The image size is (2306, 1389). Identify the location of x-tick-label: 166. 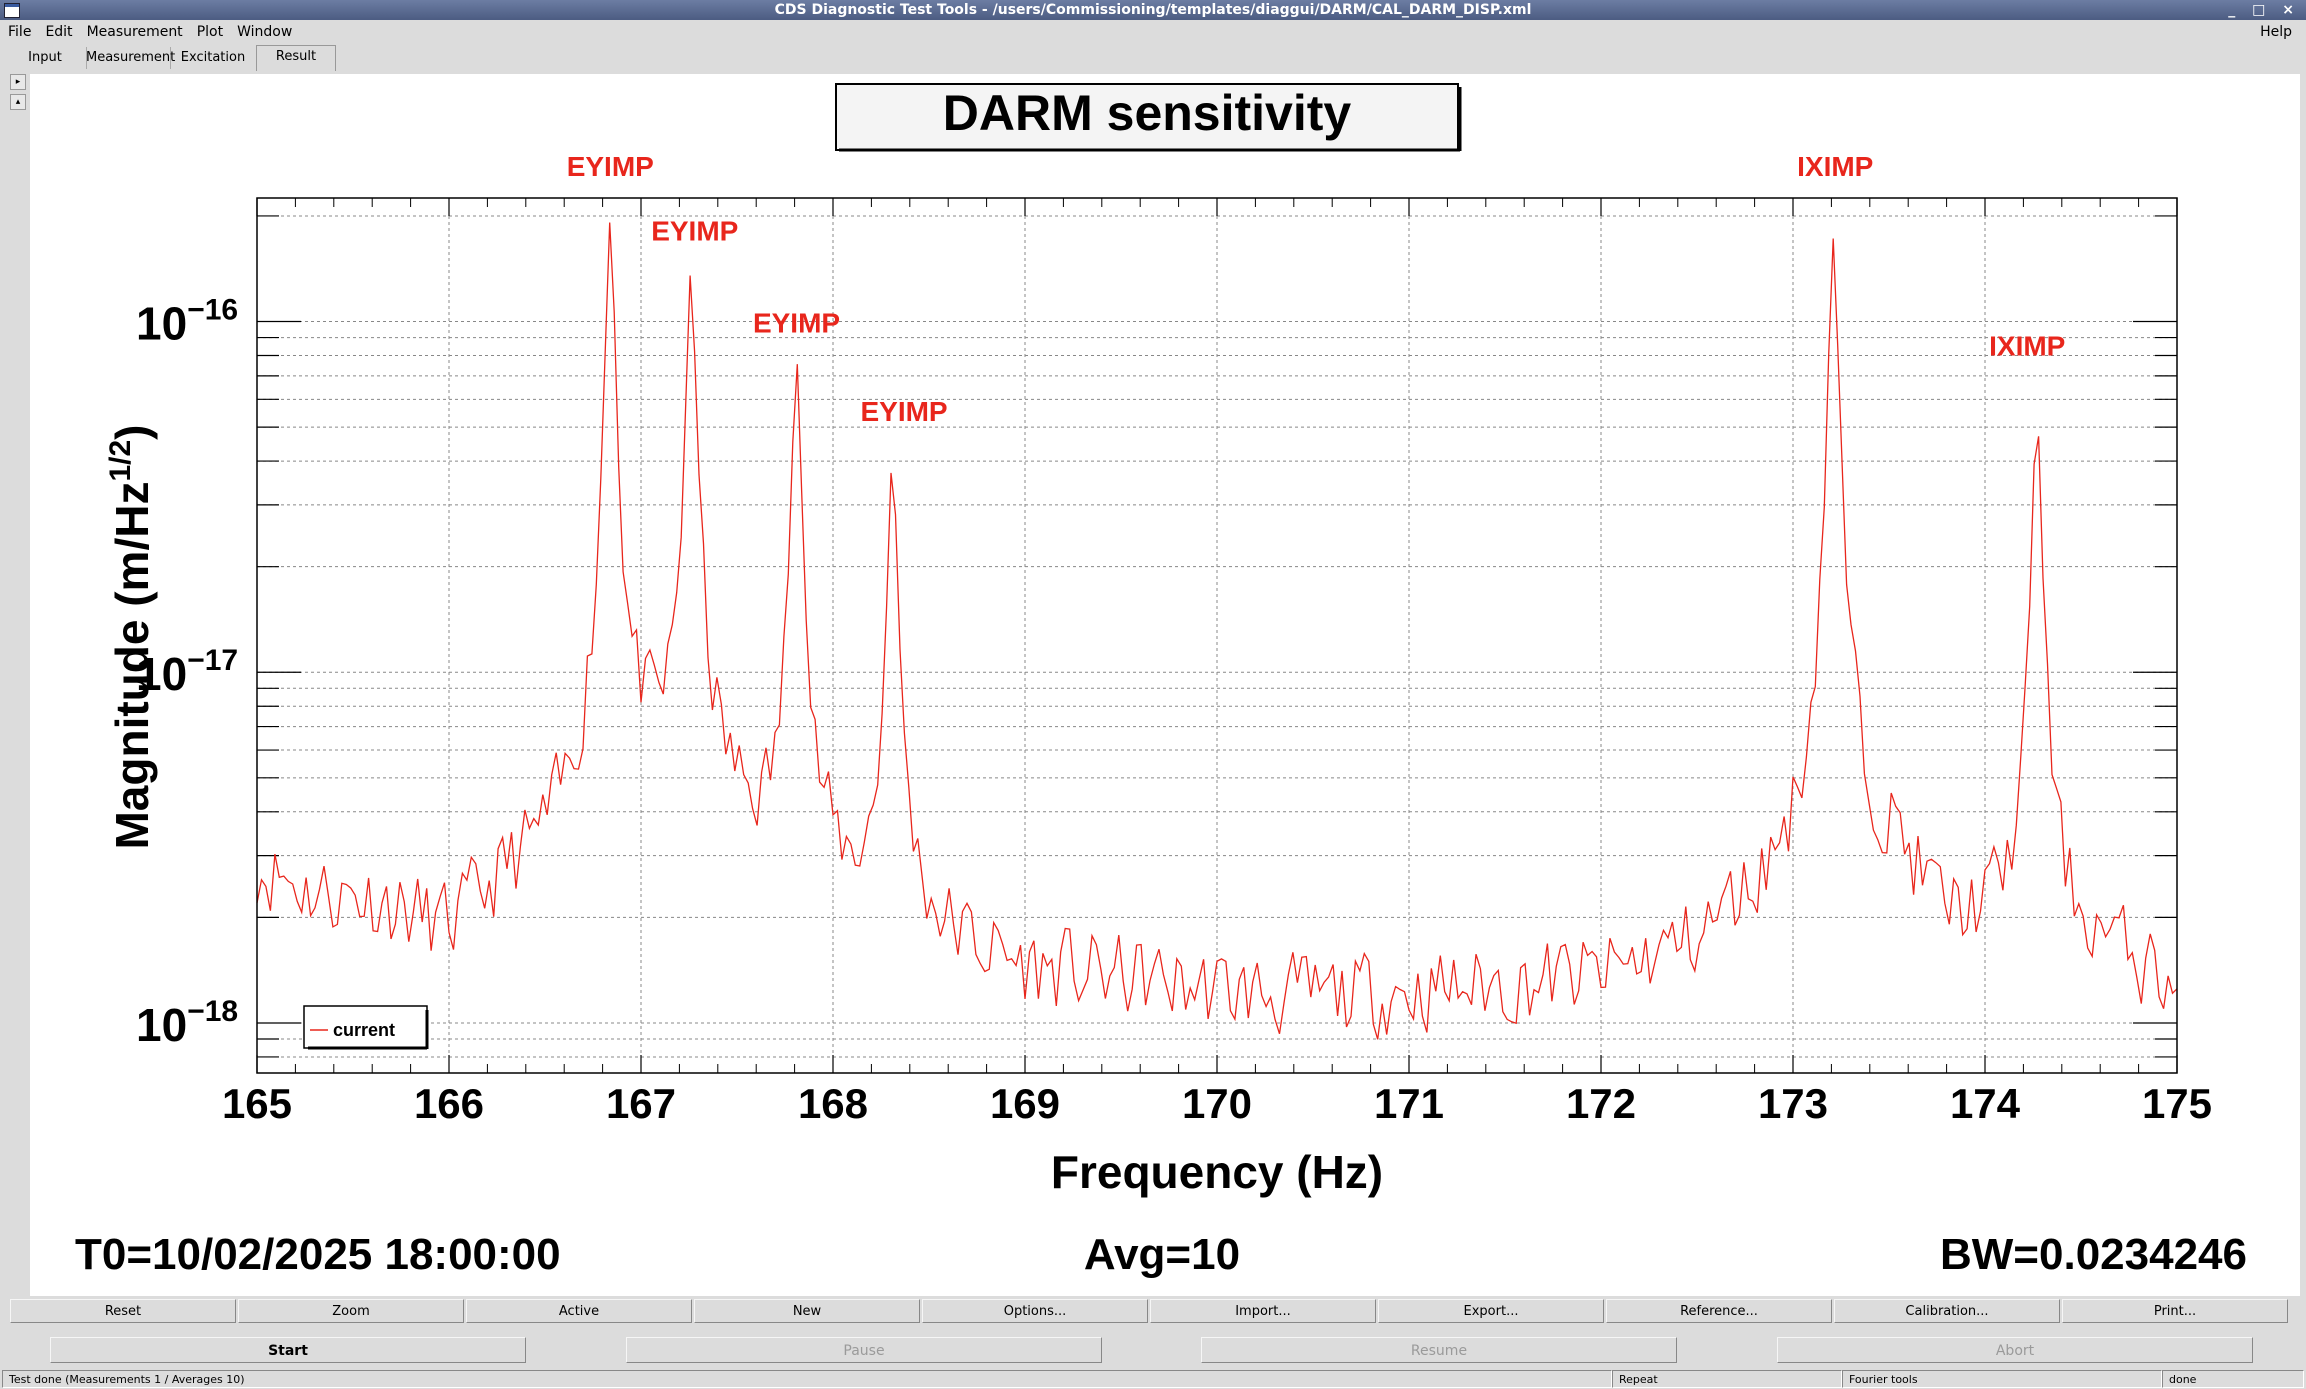
(449, 1103).